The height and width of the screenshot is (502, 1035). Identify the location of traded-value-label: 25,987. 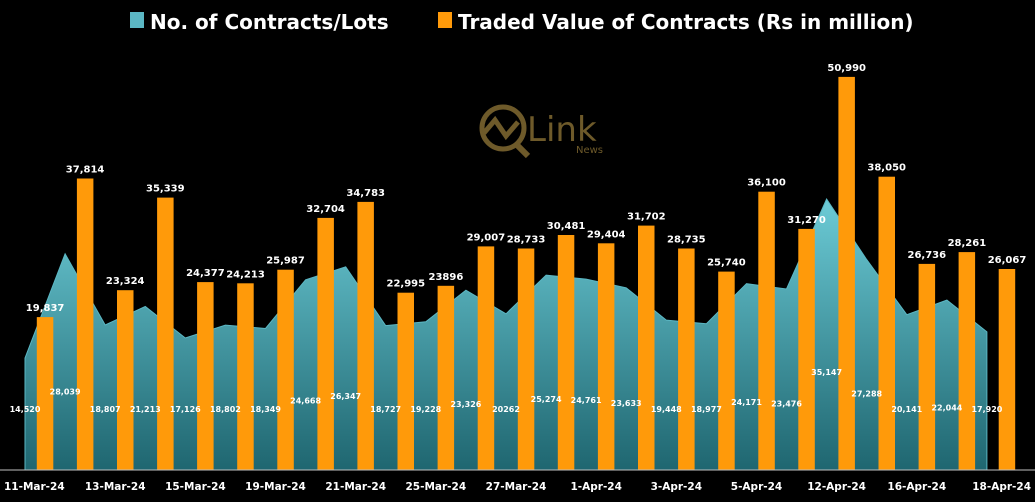
(285, 261).